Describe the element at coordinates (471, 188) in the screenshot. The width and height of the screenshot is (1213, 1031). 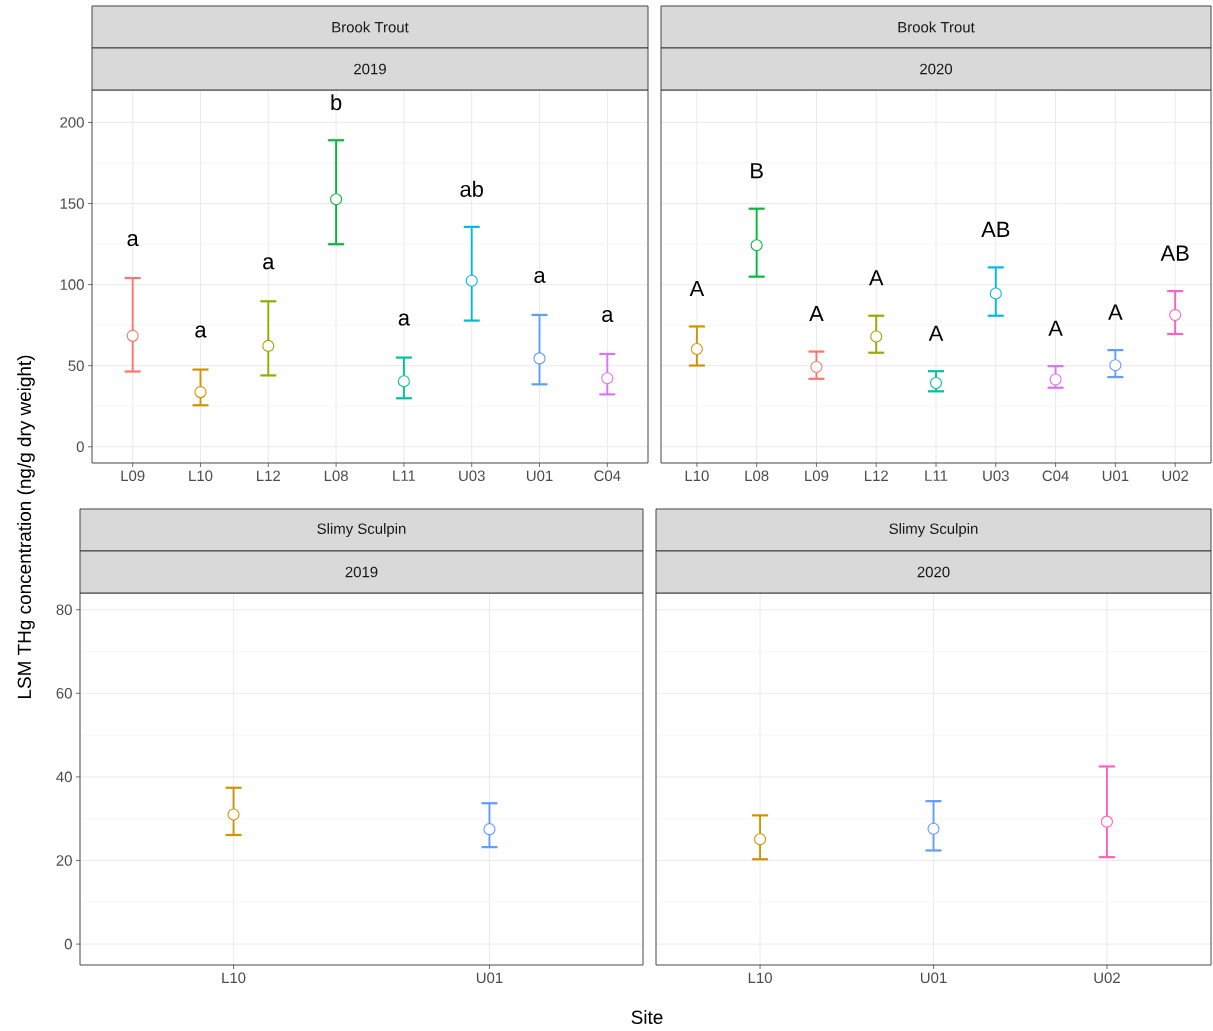
I see `annotation: ab` at that location.